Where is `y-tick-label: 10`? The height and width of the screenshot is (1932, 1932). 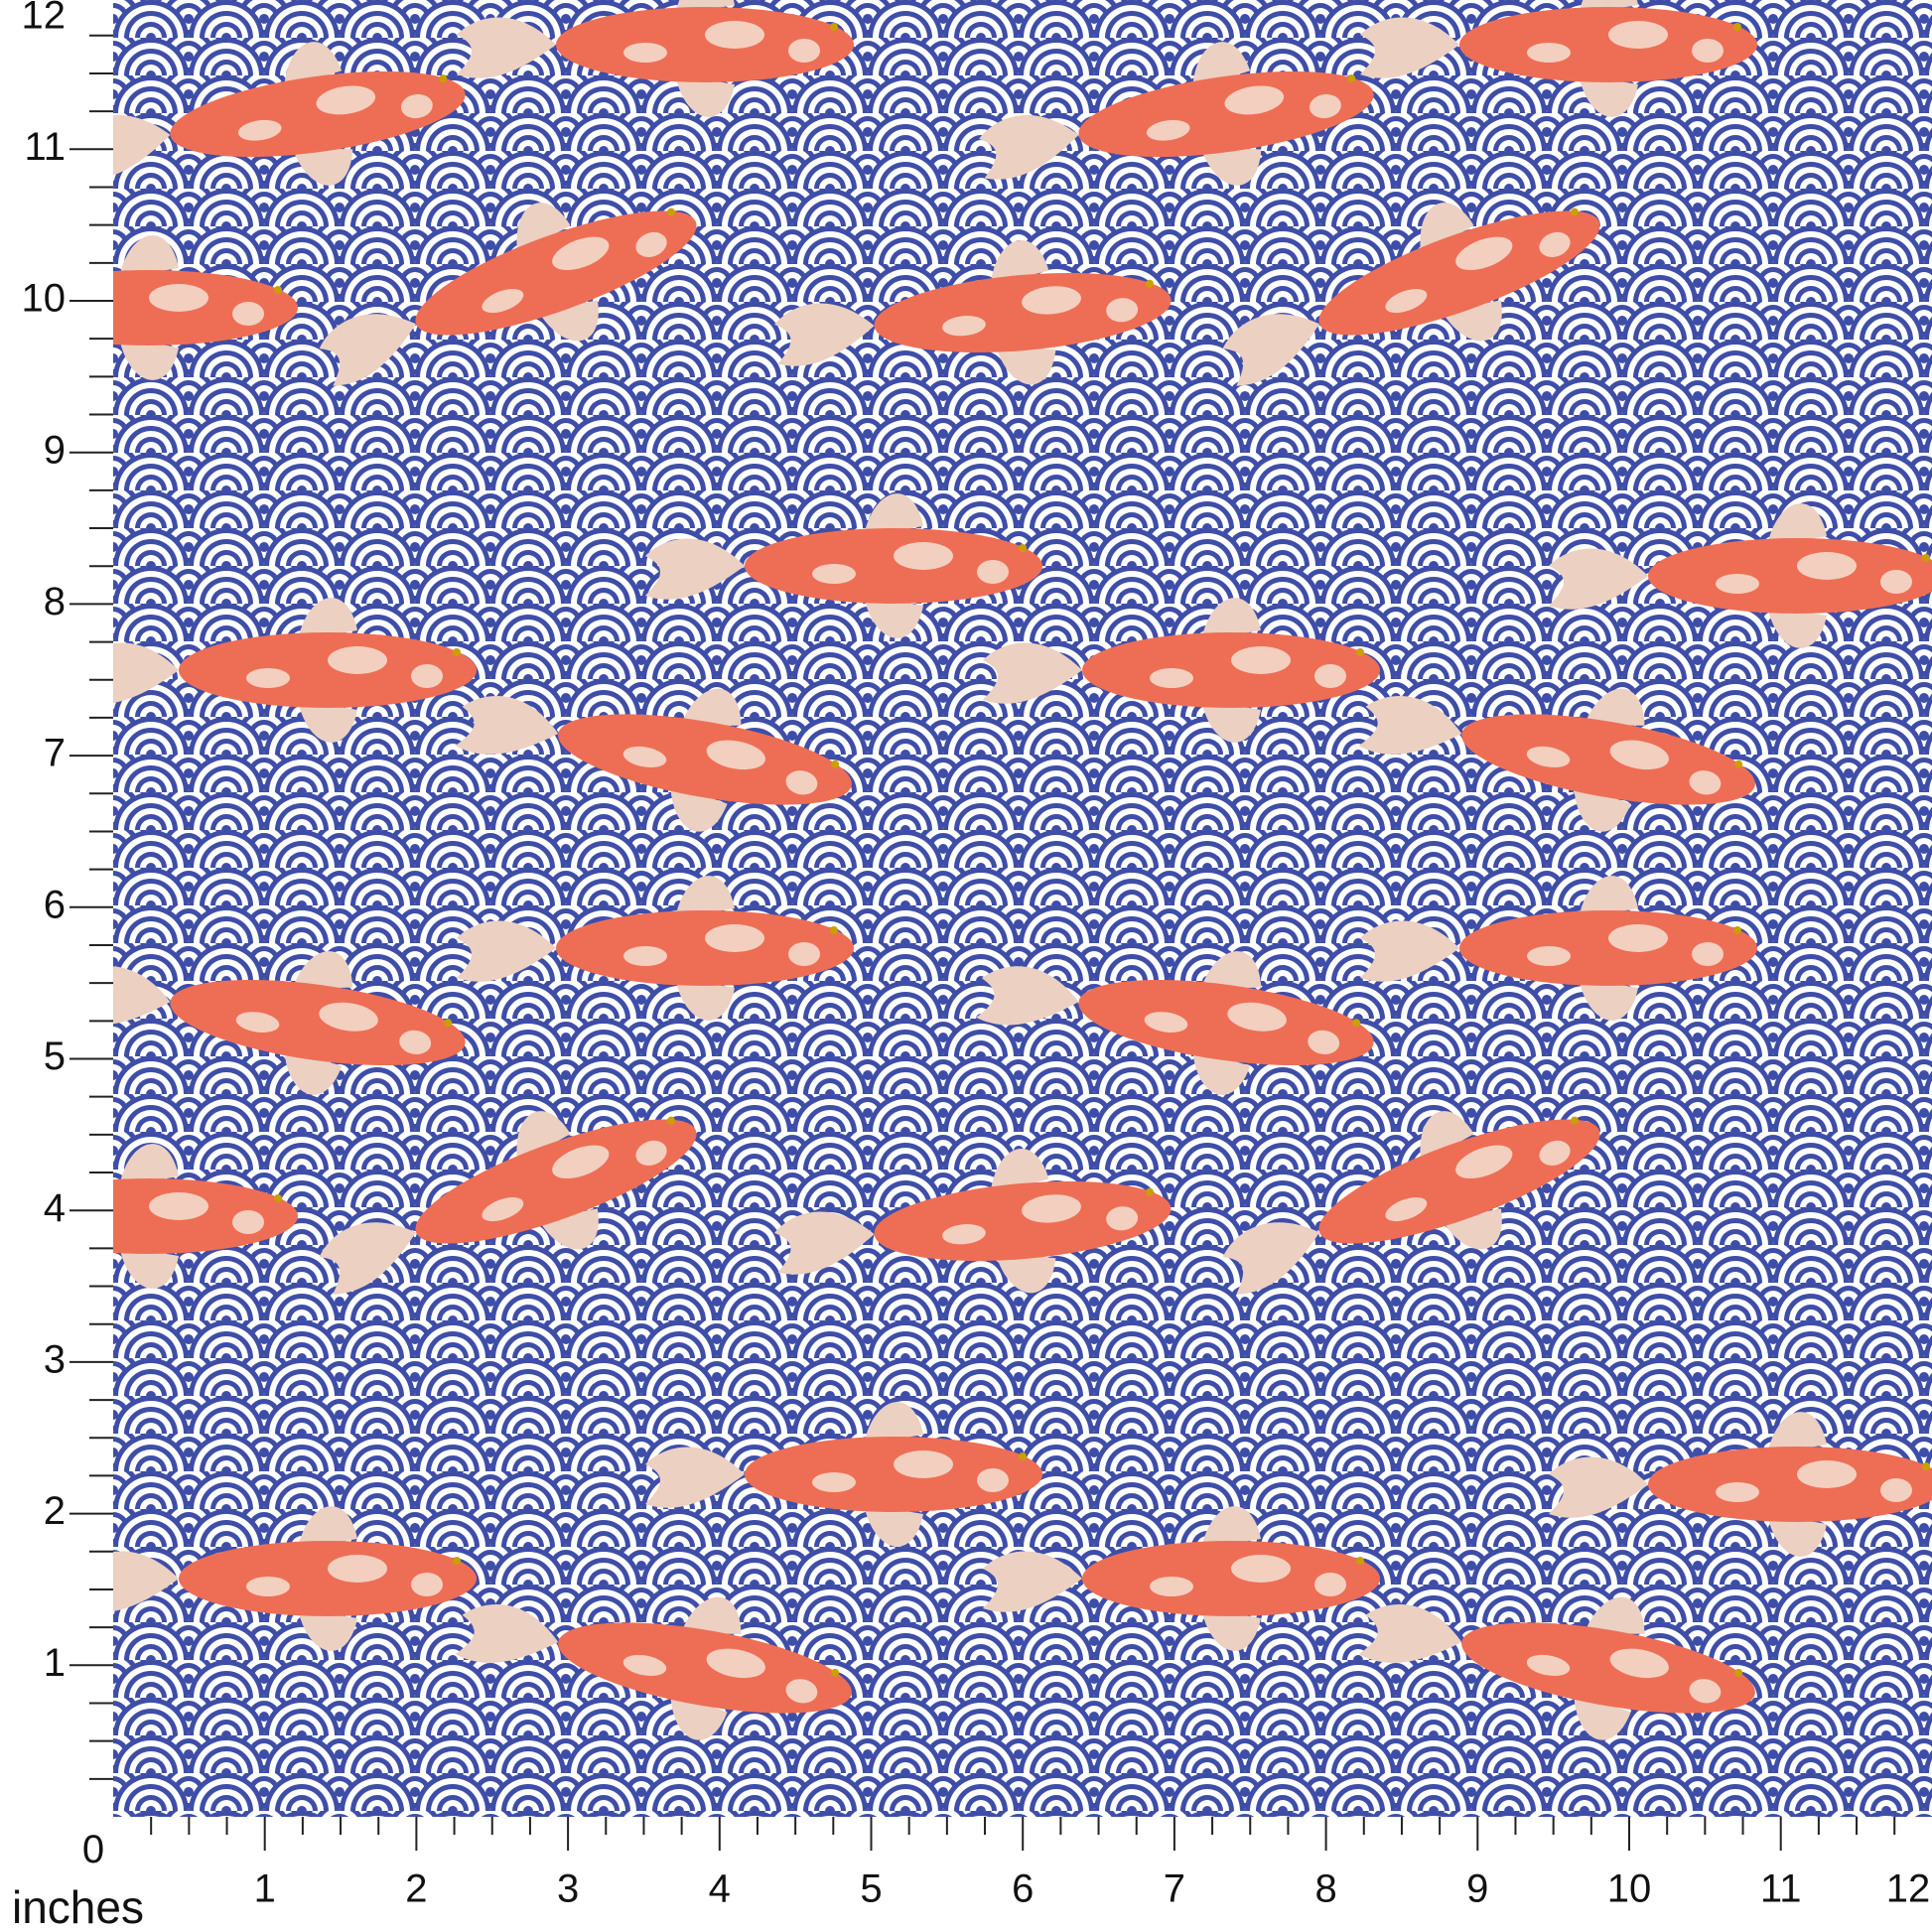 y-tick-label: 10 is located at coordinates (45, 299).